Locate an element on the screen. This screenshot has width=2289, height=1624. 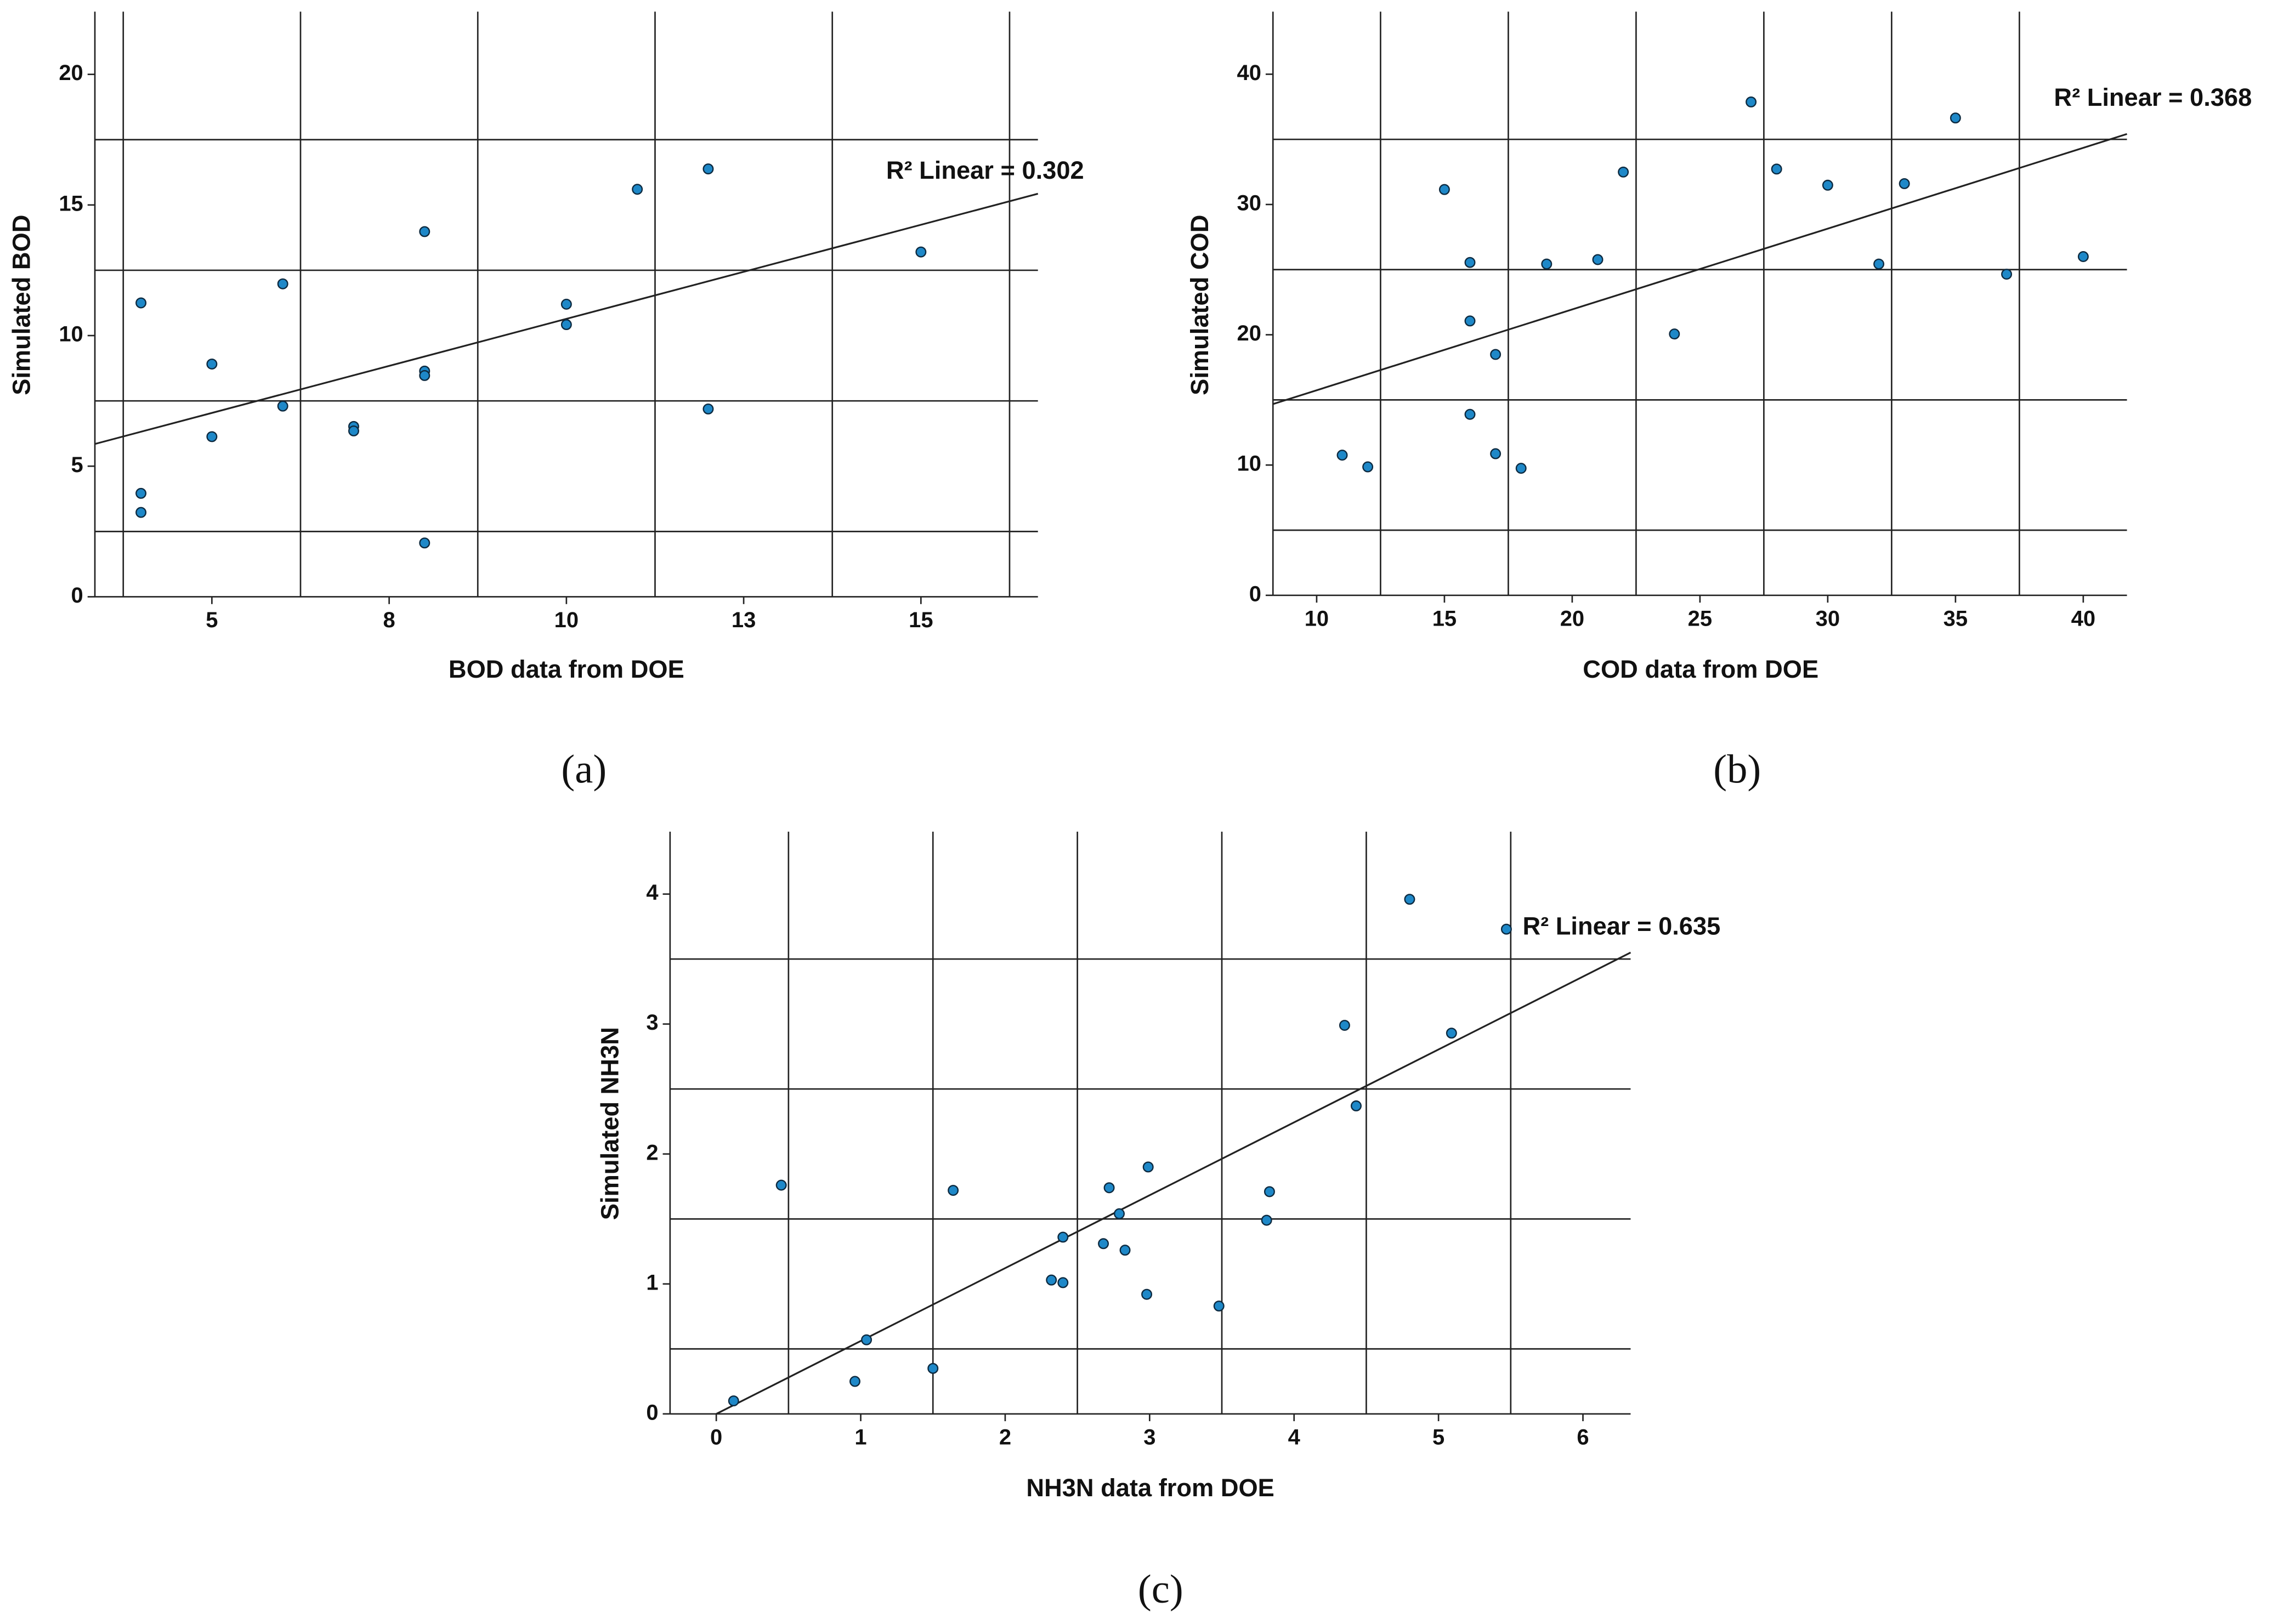
y-tick-label: 4 is located at coordinates (652, 893).